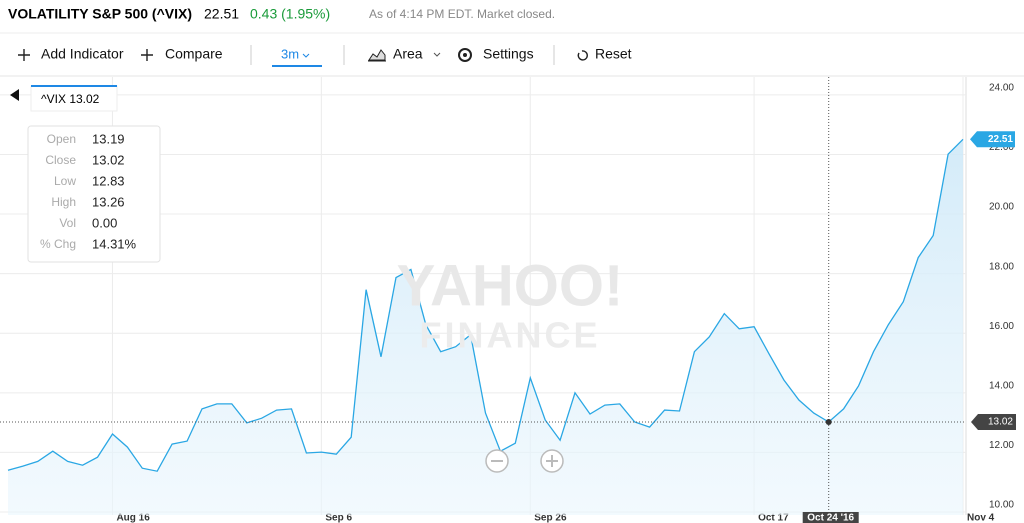 The image size is (1024, 523). What do you see at coordinates (221, 14) in the screenshot?
I see `quote-price: 22.51` at bounding box center [221, 14].